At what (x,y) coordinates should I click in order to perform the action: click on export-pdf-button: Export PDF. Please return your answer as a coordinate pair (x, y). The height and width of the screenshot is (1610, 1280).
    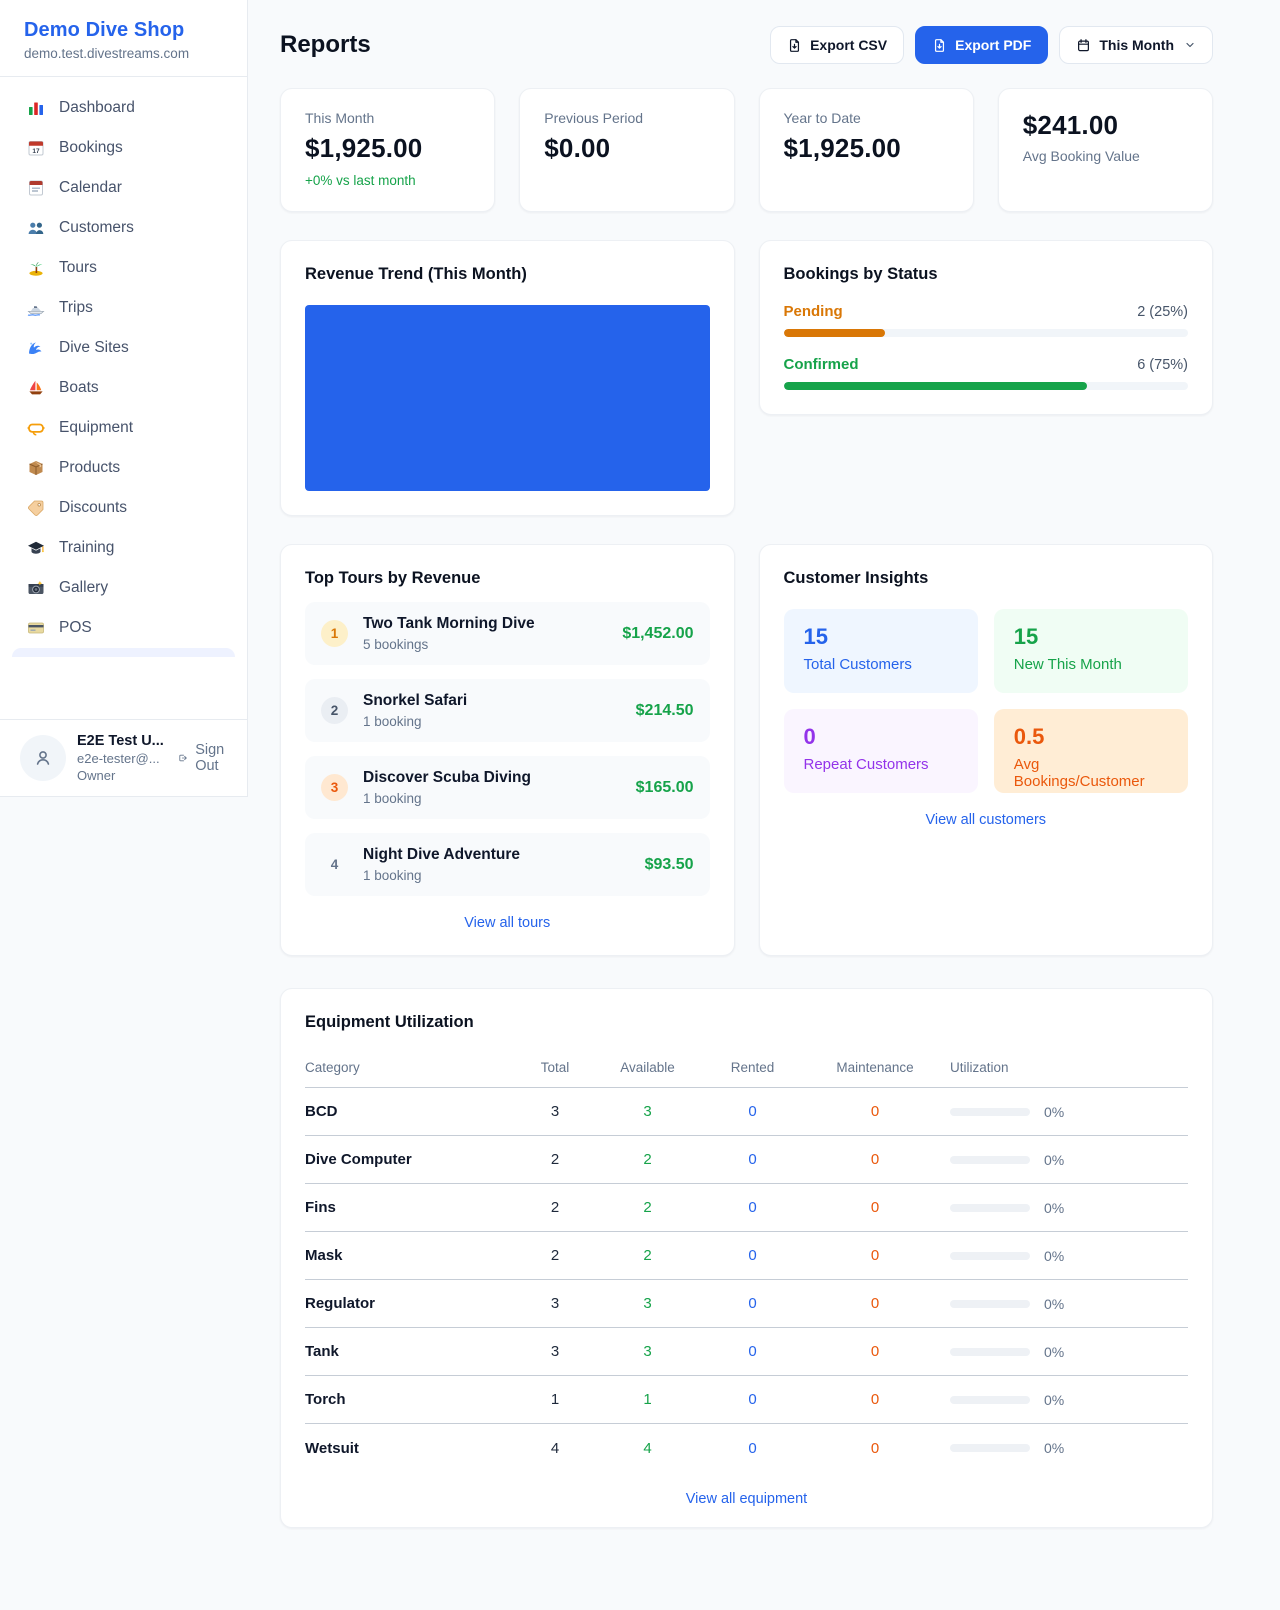
    Looking at the image, I should click on (982, 45).